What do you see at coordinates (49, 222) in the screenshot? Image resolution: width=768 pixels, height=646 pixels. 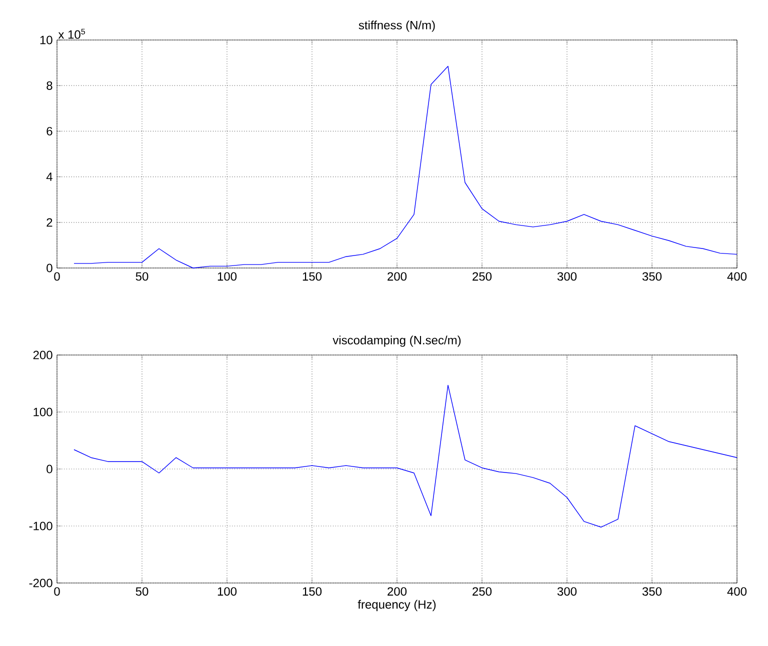 I see `y-tick-label: 2` at bounding box center [49, 222].